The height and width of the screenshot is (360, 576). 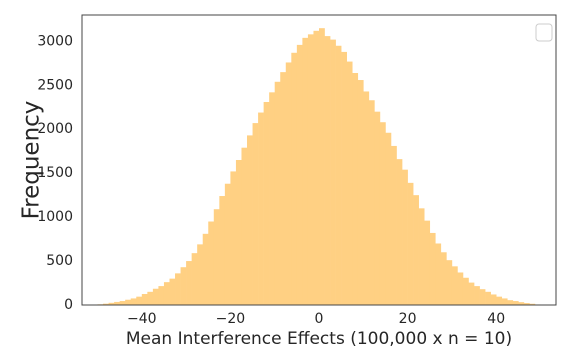 I want to click on x-tick-label: 20, so click(x=408, y=319).